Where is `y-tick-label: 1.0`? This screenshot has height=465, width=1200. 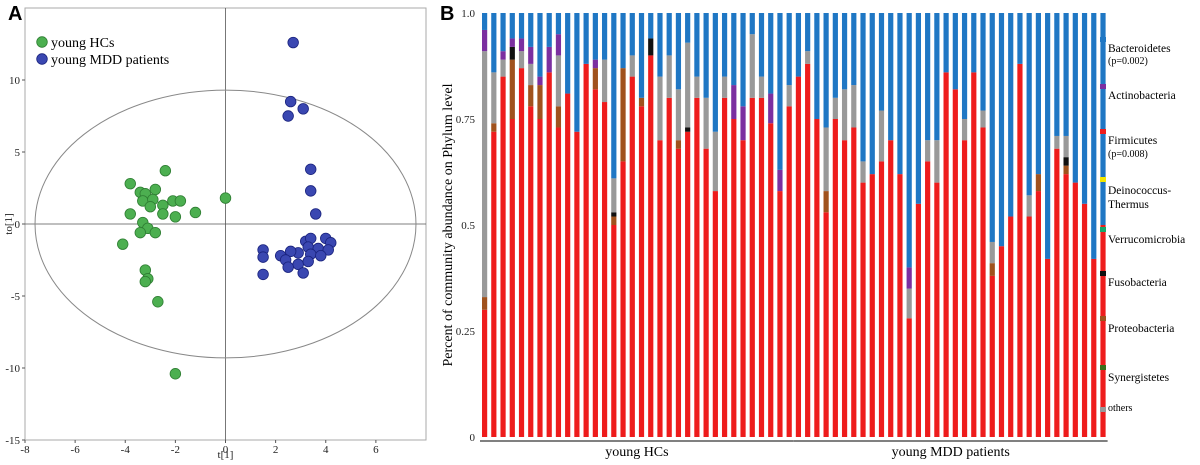
y-tick-label: 1.0 is located at coordinates (468, 14).